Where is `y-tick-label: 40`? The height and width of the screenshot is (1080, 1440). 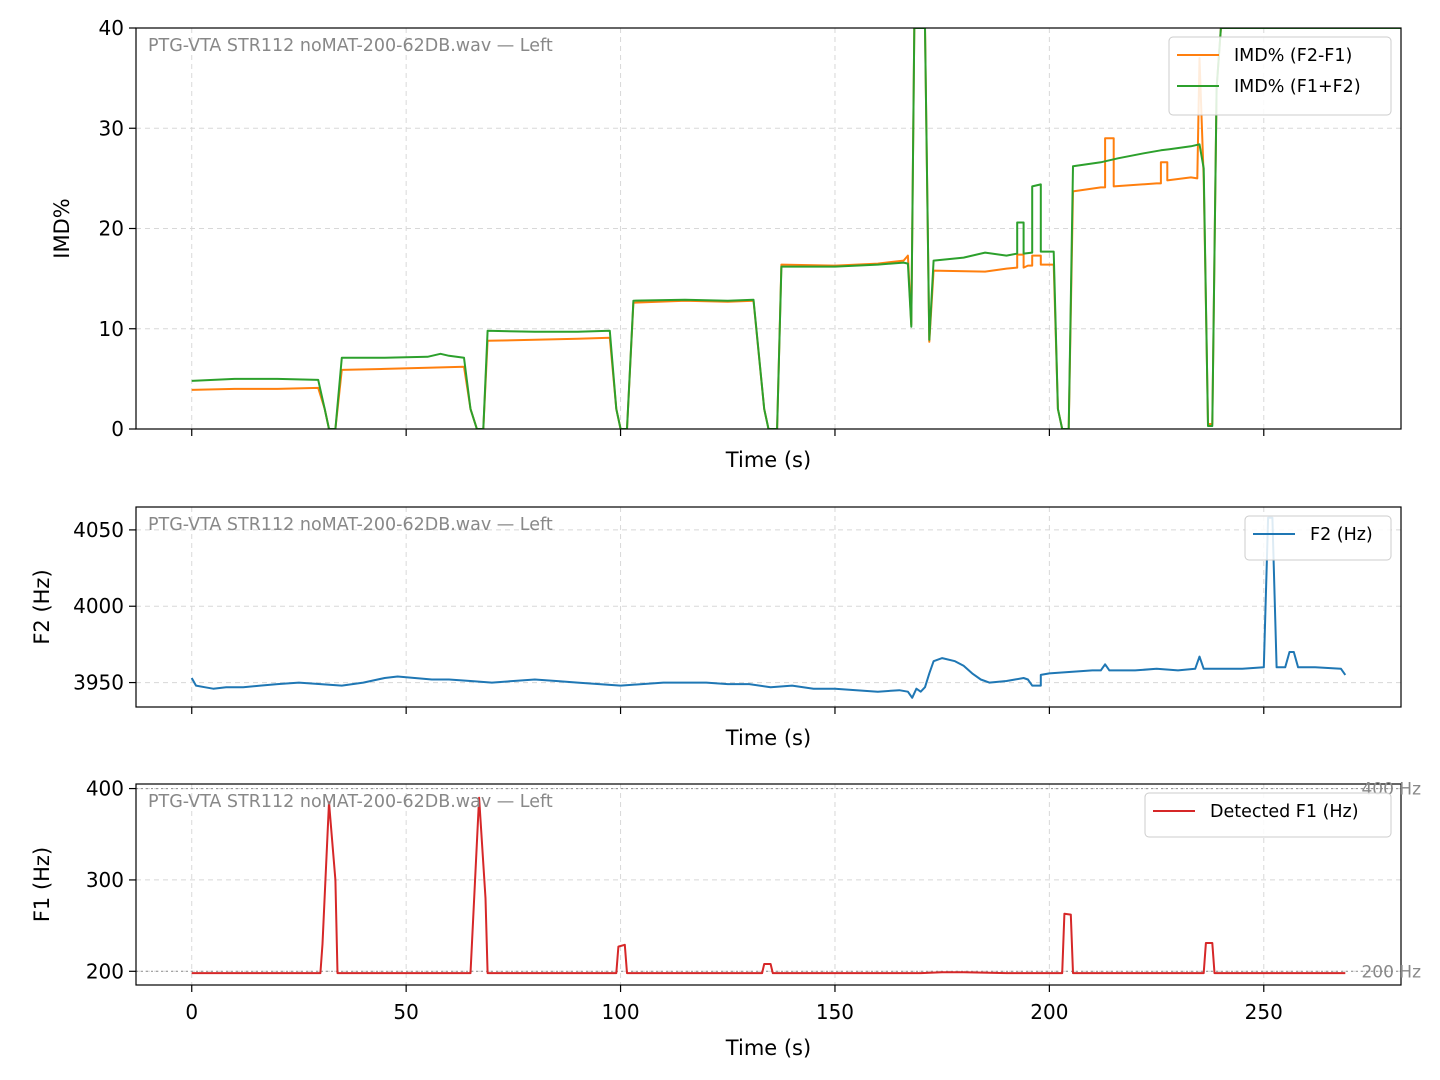 y-tick-label: 40 is located at coordinates (111, 28).